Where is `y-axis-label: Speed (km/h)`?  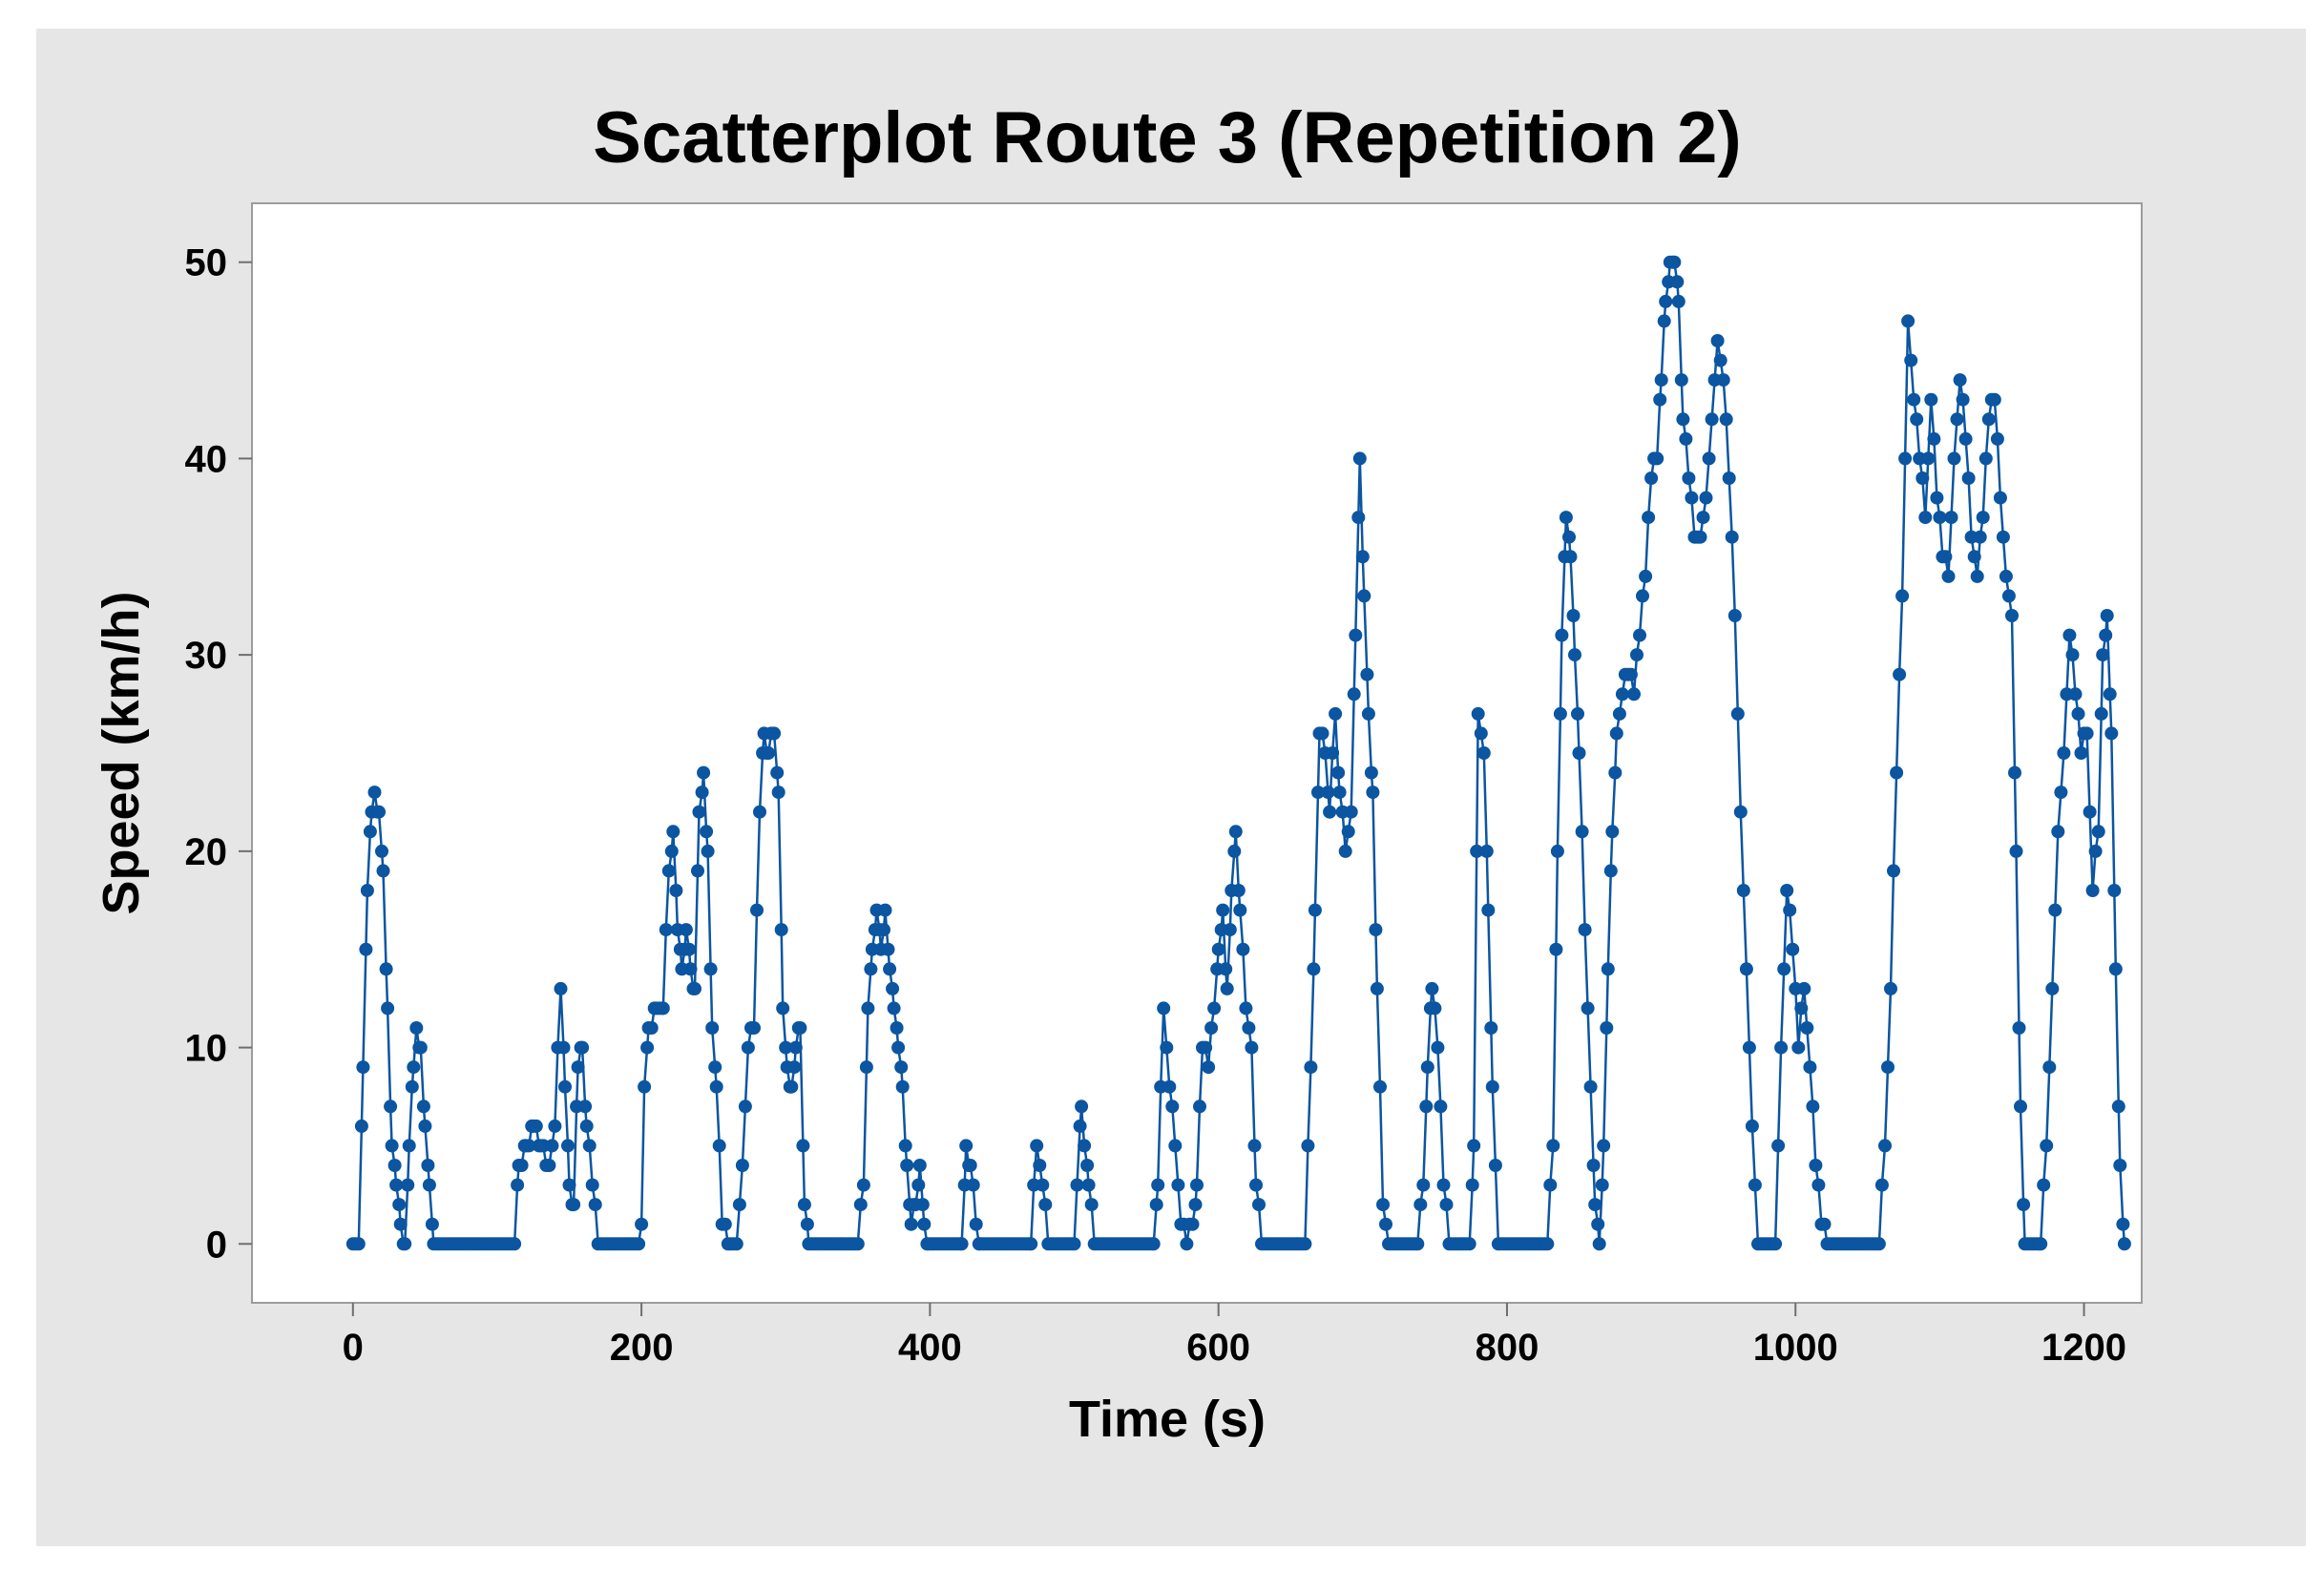 y-axis-label: Speed (km/h) is located at coordinates (122, 753).